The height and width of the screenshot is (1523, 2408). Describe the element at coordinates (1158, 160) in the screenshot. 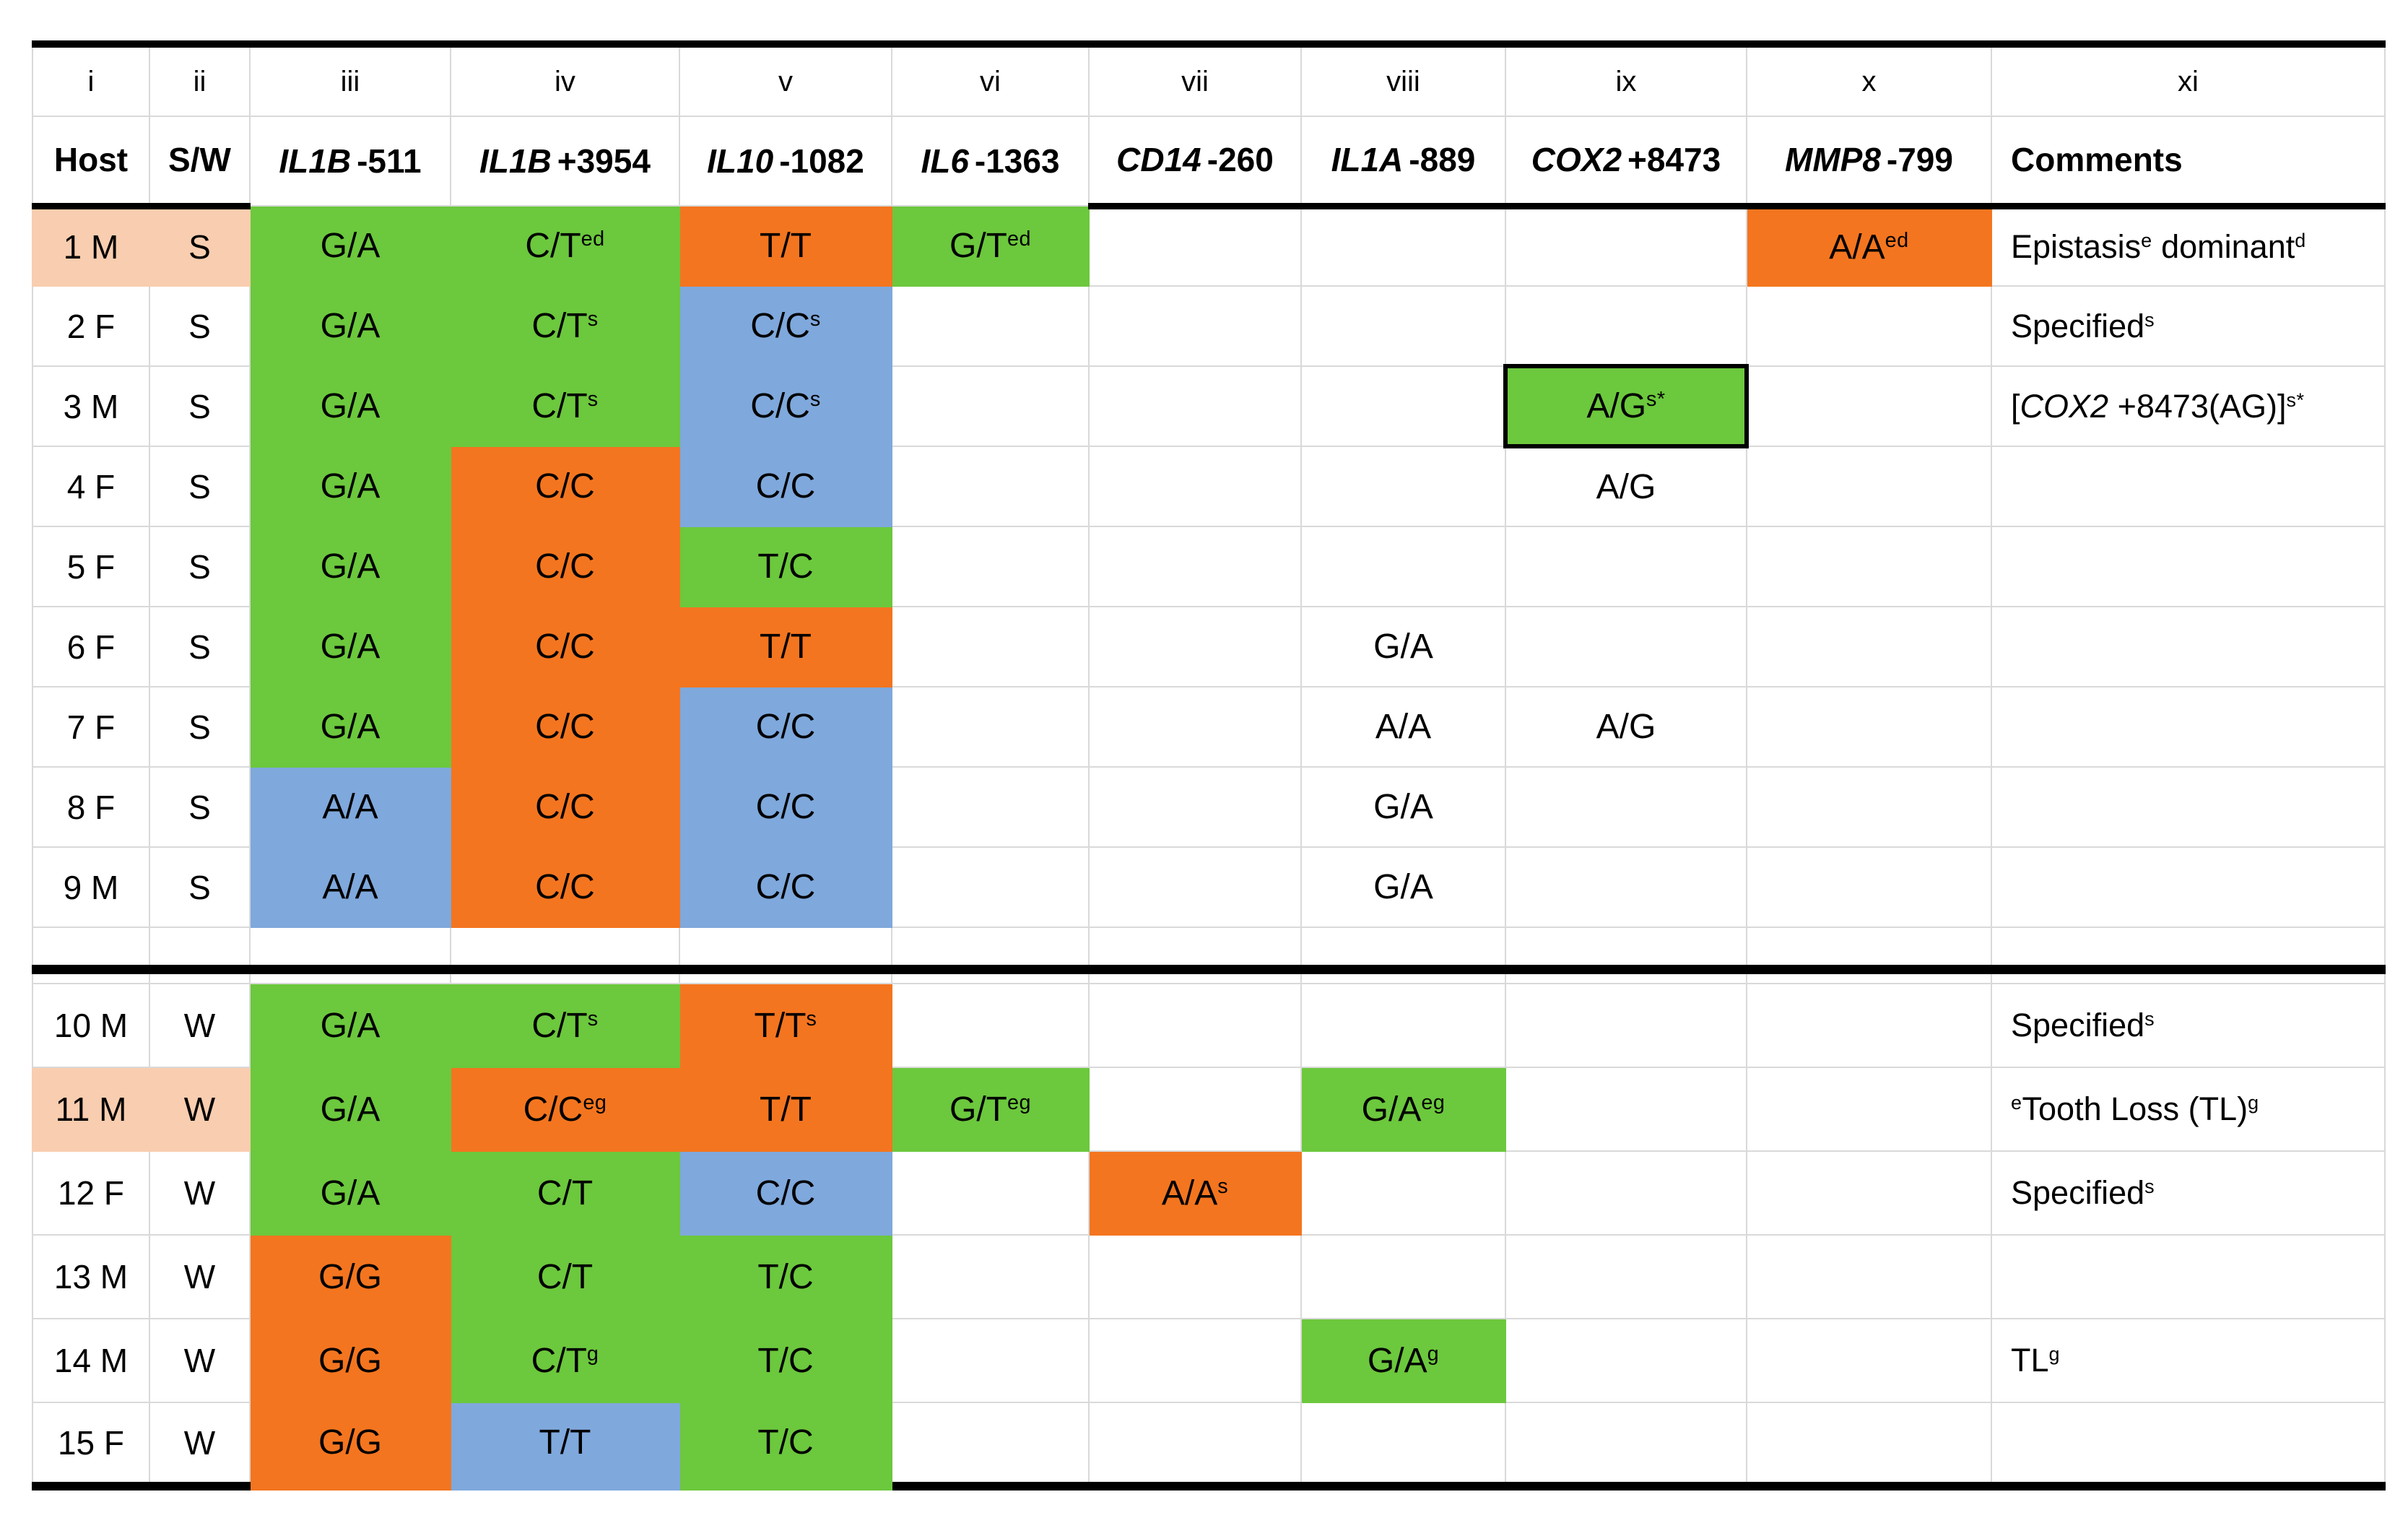

I see `gene-name: CD14` at that location.